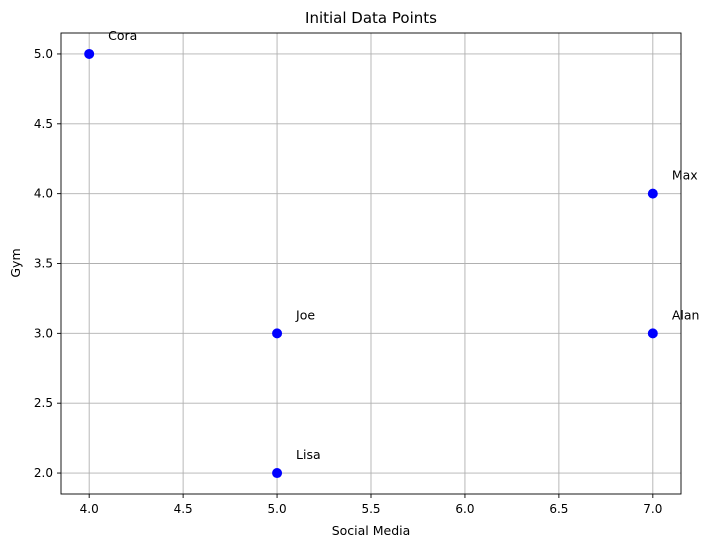  I want to click on y-tick-label: 3.5, so click(43, 264).